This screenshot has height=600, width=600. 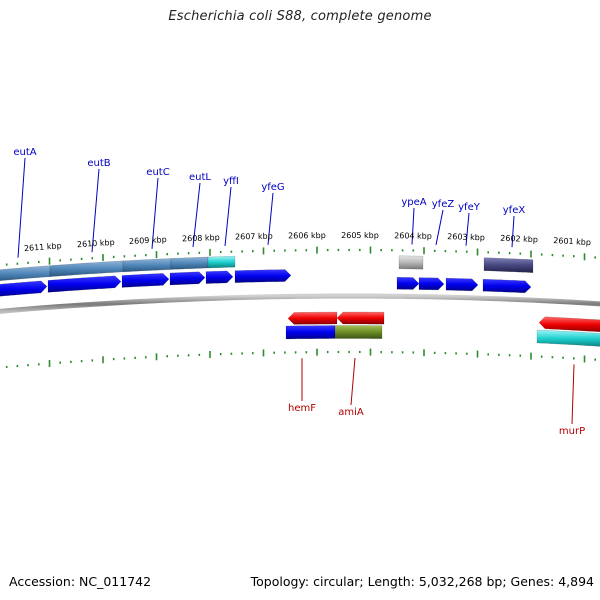 I want to click on cds-block-murP, so click(x=568, y=338).